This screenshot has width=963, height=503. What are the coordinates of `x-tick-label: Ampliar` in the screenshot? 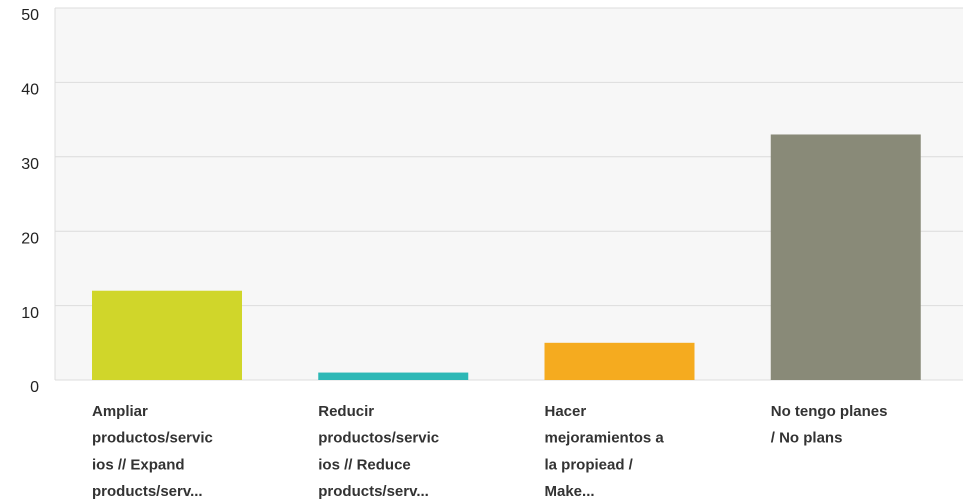 It's located at (120, 411).